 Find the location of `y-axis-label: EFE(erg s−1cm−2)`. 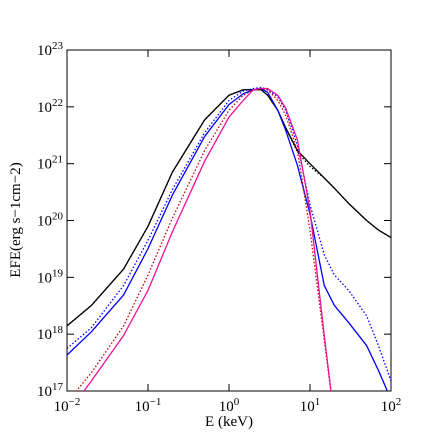

y-axis-label: EFE(erg s−1cm−2) is located at coordinates (16, 219).